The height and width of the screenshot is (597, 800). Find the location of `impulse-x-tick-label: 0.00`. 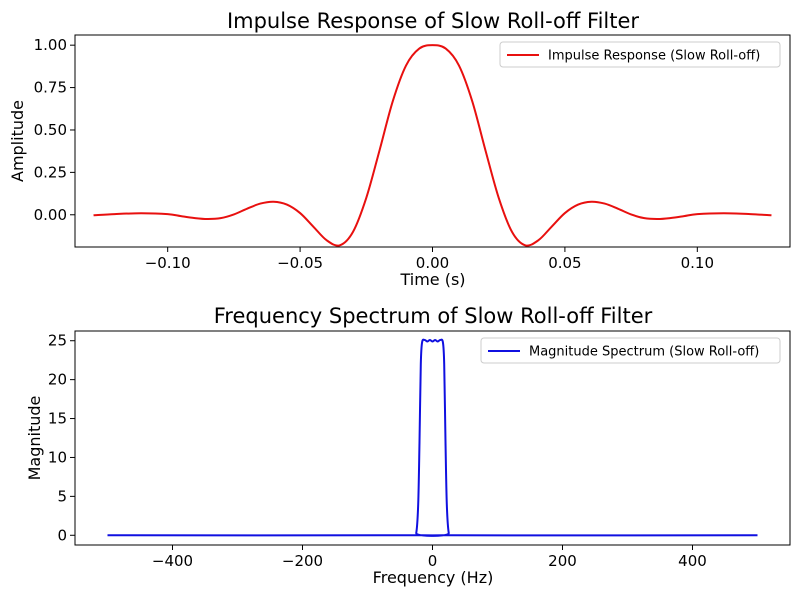

impulse-x-tick-label: 0.00 is located at coordinates (432, 263).